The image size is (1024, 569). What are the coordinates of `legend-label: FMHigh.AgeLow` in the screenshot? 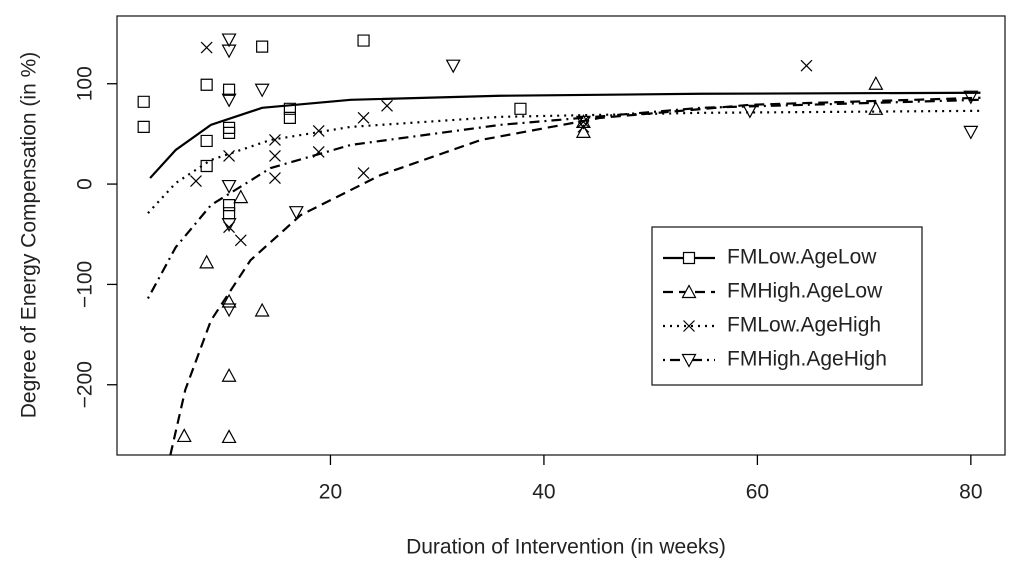 It's located at (805, 291).